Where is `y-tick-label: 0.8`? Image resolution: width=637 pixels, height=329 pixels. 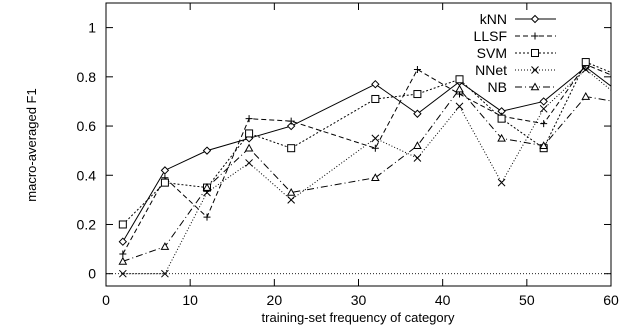
y-tick-label: 0.8 is located at coordinates (87, 77).